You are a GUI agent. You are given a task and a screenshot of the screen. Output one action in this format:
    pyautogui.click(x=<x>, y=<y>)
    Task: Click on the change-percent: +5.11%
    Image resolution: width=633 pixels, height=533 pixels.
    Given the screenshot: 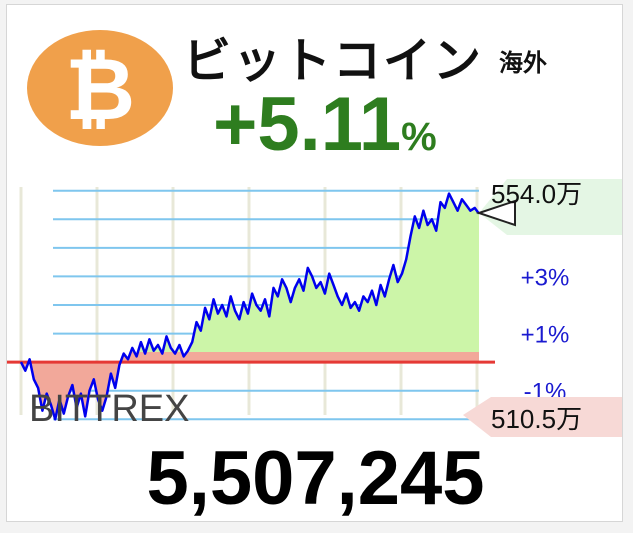 What is the action you would take?
    pyautogui.click(x=325, y=125)
    